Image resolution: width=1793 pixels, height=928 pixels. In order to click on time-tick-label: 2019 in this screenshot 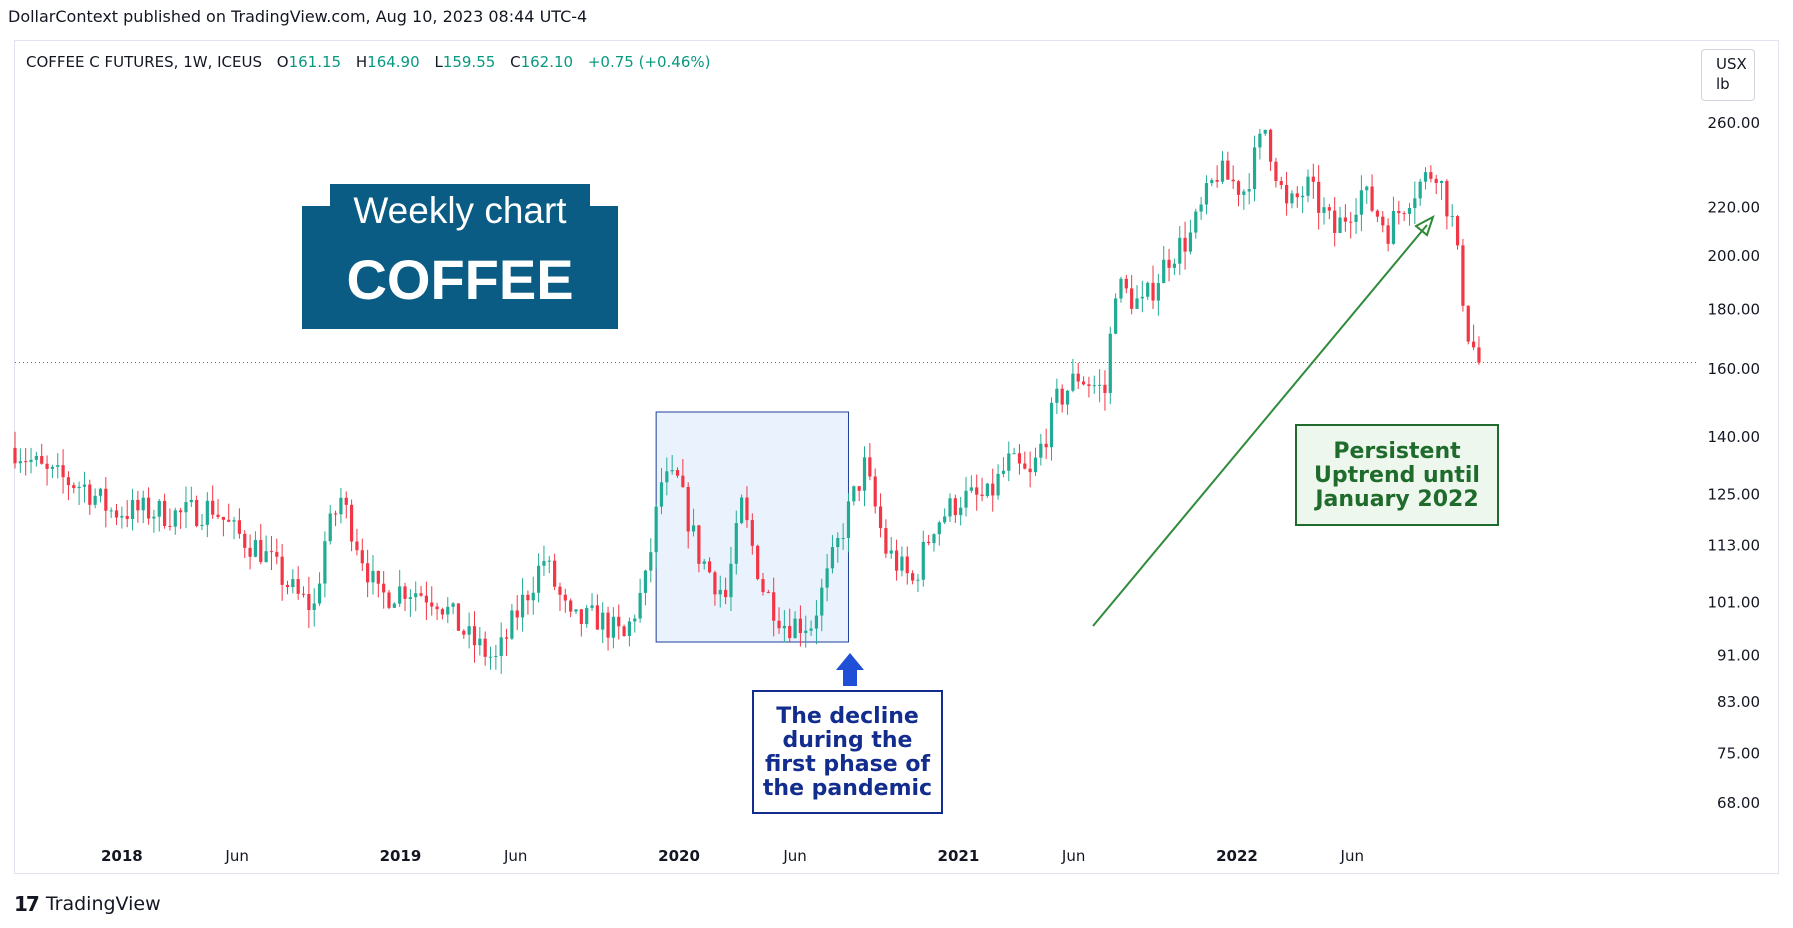, I will do `click(401, 856)`.